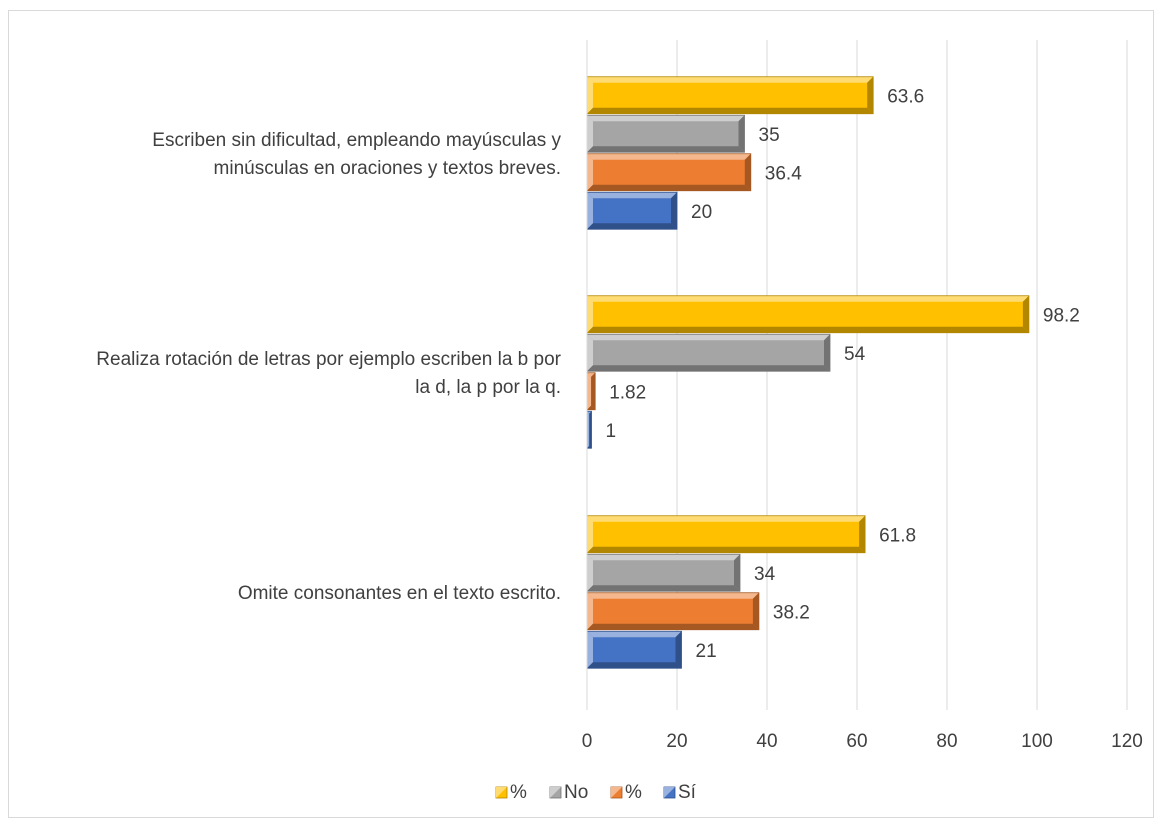 The width and height of the screenshot is (1162, 824). Describe the element at coordinates (897, 535) in the screenshot. I see `data-label: 61.8` at that location.